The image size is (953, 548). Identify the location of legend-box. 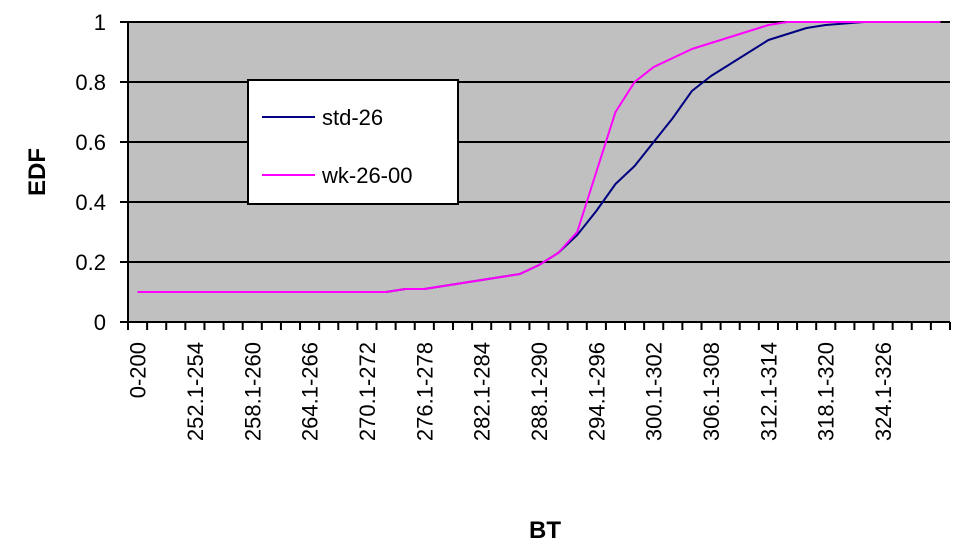
(353, 142).